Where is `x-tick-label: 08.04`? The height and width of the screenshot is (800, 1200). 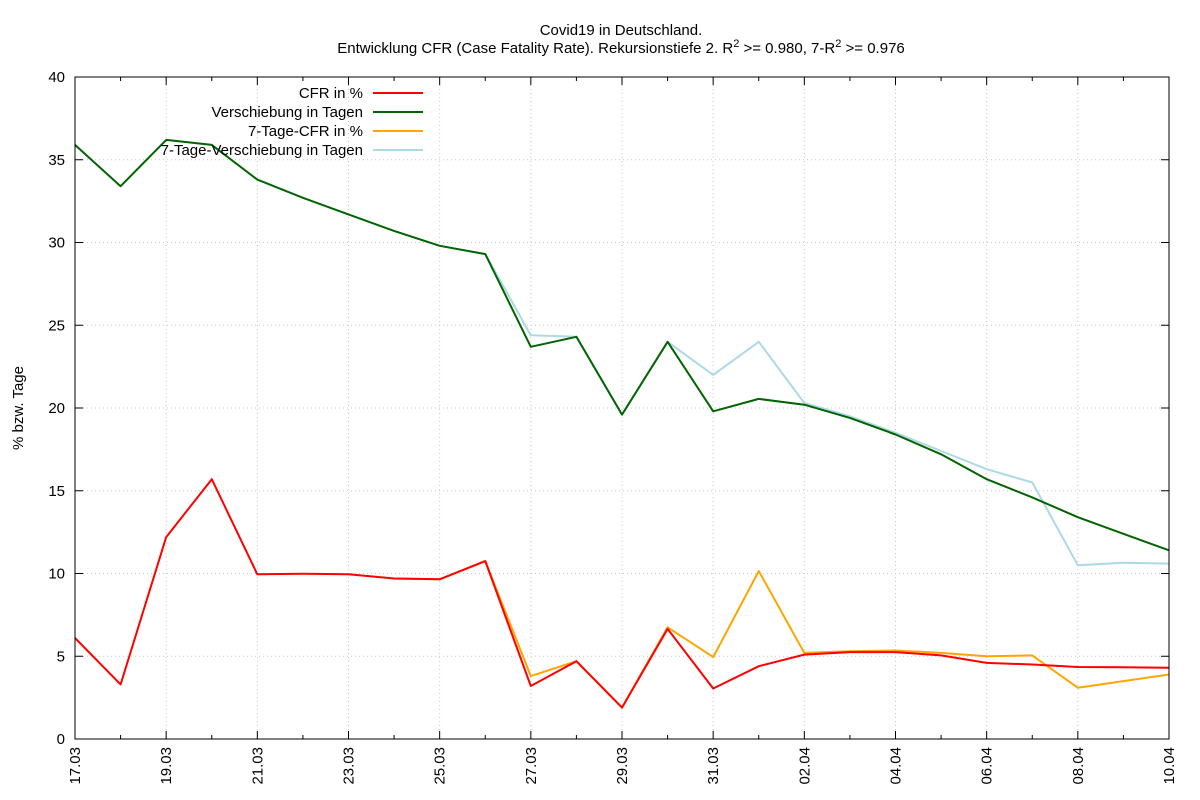 x-tick-label: 08.04 is located at coordinates (1078, 766).